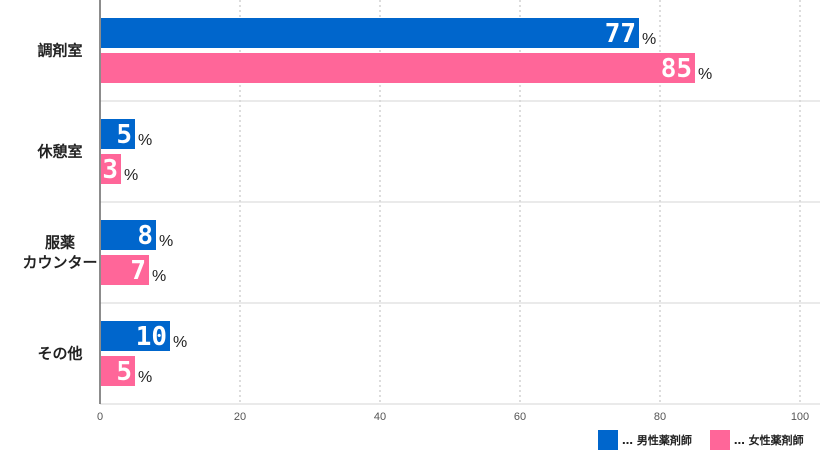 Image resolution: width=820 pixels, height=450 pixels. I want to click on category-label-line: カウンター, so click(59, 263).